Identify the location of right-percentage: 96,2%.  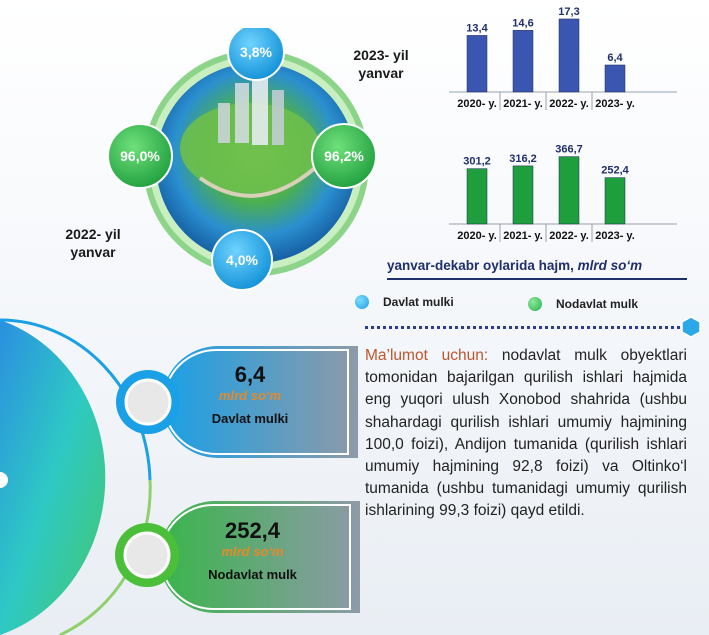
(344, 156).